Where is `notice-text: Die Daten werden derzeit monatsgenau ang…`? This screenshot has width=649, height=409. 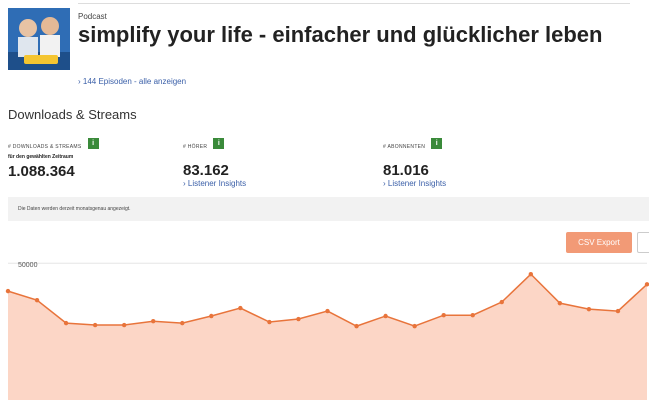 notice-text: Die Daten werden derzeit monatsgenau ang… is located at coordinates (74, 209).